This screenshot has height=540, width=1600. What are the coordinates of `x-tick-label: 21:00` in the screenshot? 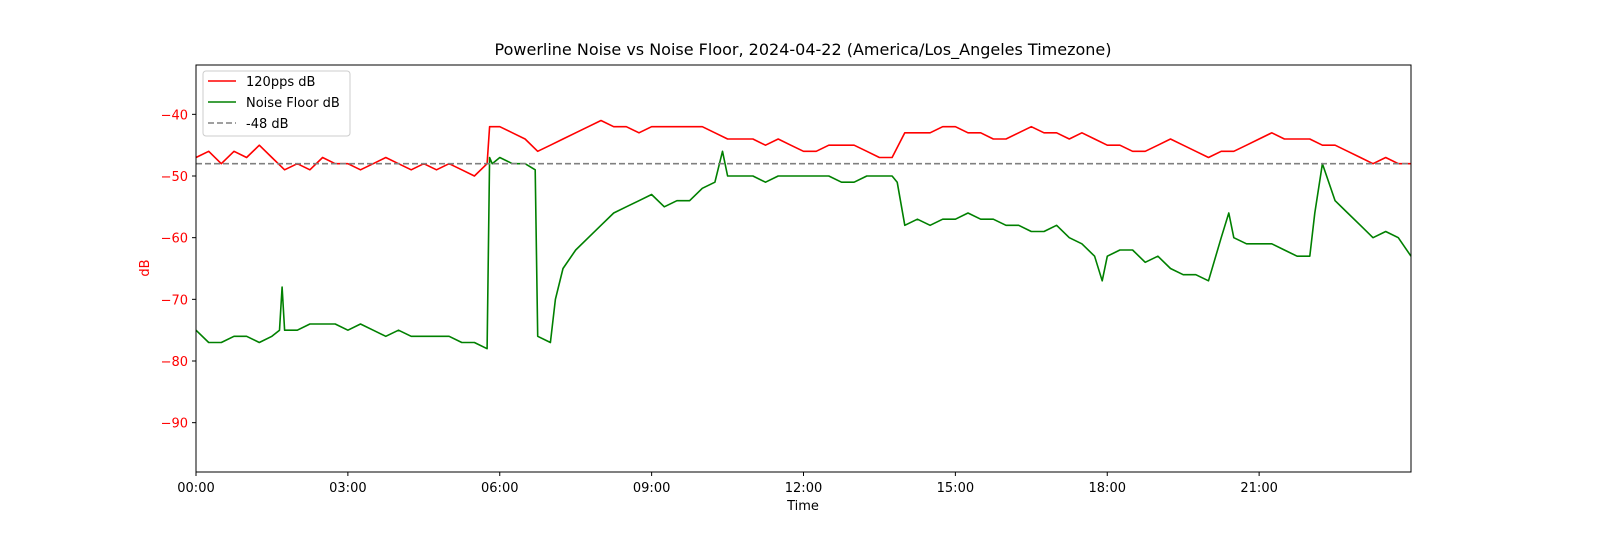 It's located at (1258, 488).